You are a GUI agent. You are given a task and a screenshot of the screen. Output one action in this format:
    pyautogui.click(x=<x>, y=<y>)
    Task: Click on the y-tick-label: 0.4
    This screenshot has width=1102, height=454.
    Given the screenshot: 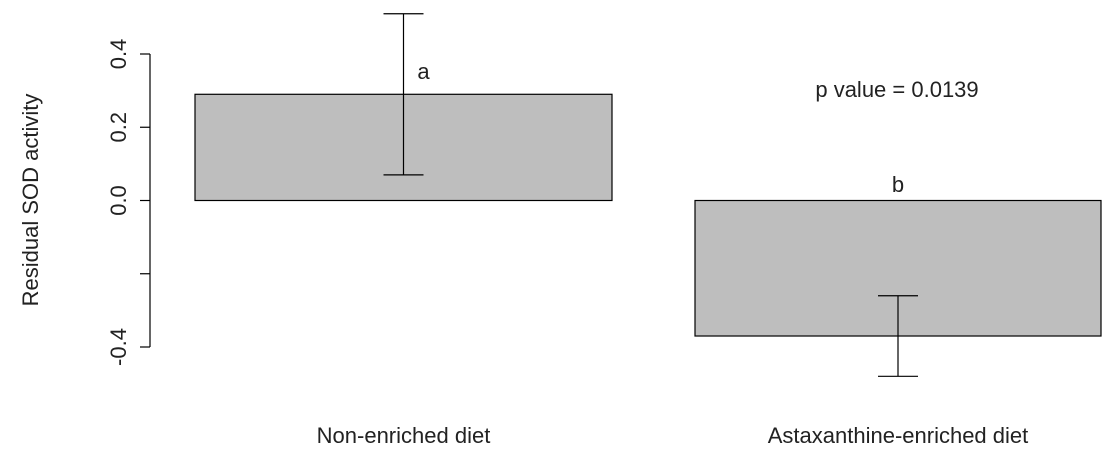 What is the action you would take?
    pyautogui.click(x=118, y=54)
    